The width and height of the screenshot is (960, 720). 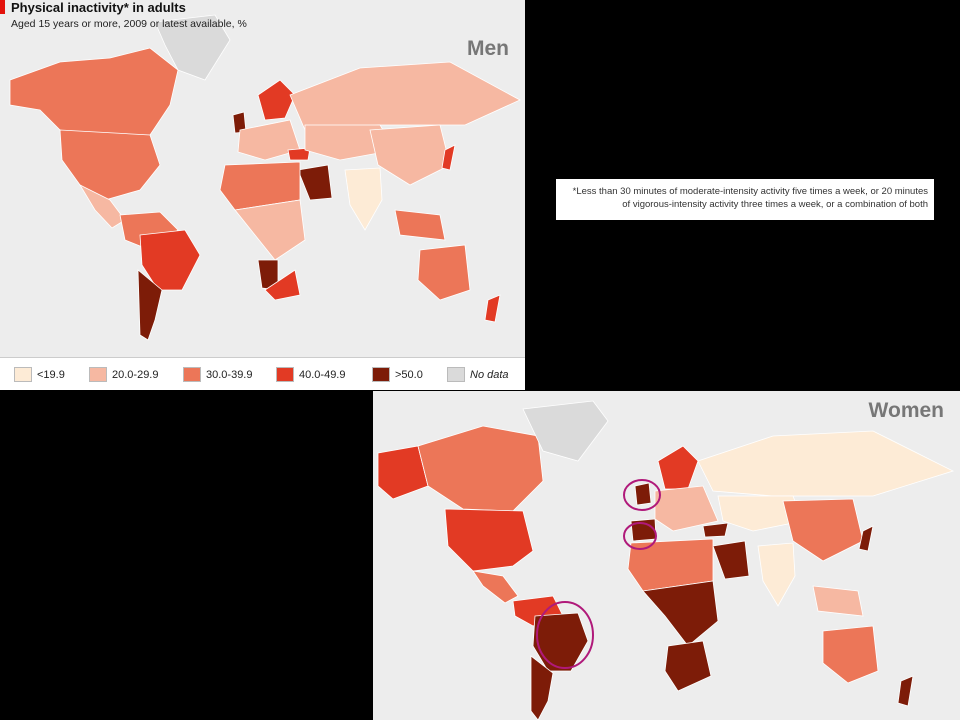 I want to click on men-usa, so click(x=110, y=165).